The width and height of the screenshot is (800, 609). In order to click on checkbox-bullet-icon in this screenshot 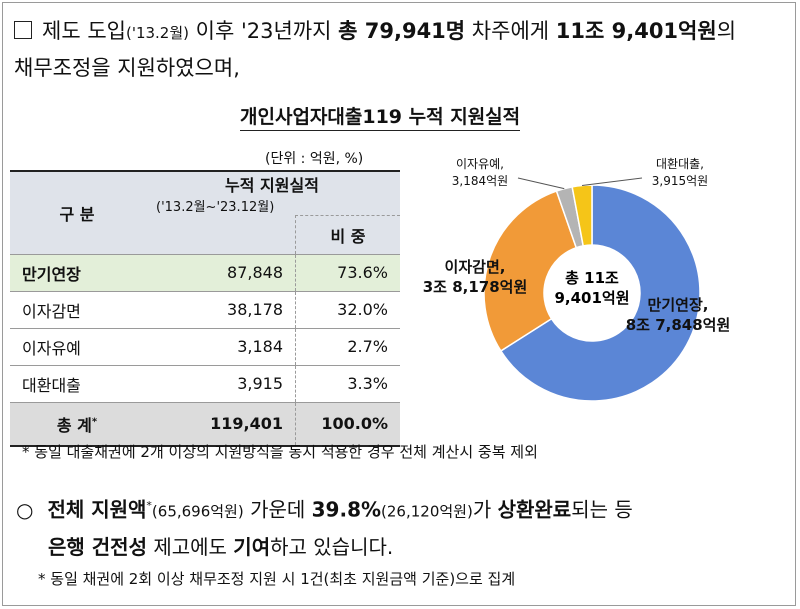, I will do `click(23, 30)`.